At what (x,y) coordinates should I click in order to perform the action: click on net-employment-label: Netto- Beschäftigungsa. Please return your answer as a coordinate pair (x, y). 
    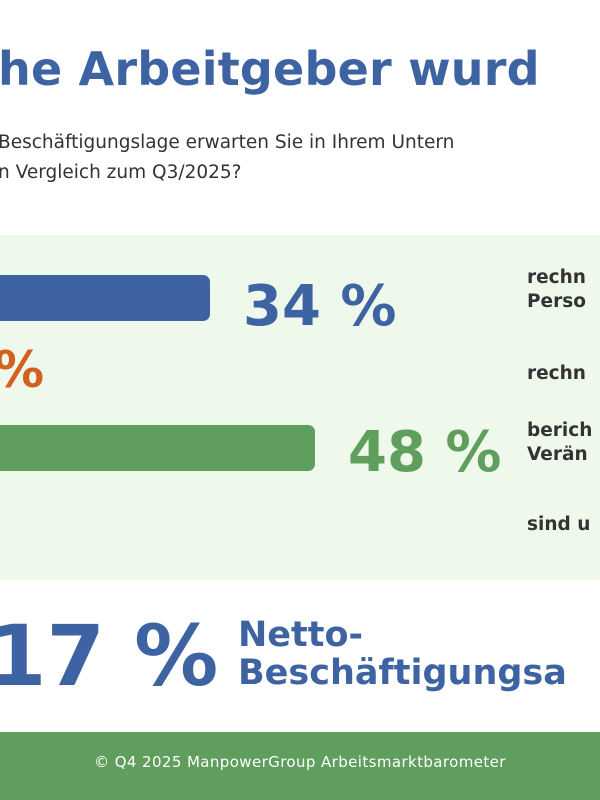
    Looking at the image, I should click on (402, 654).